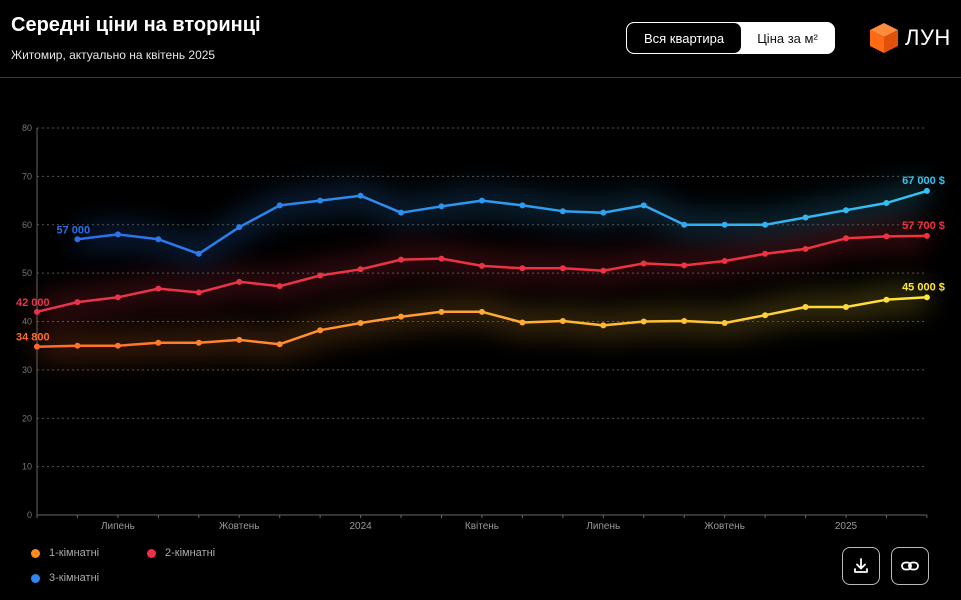 Image resolution: width=961 pixels, height=600 pixels. I want to click on copy-link-button, so click(910, 566).